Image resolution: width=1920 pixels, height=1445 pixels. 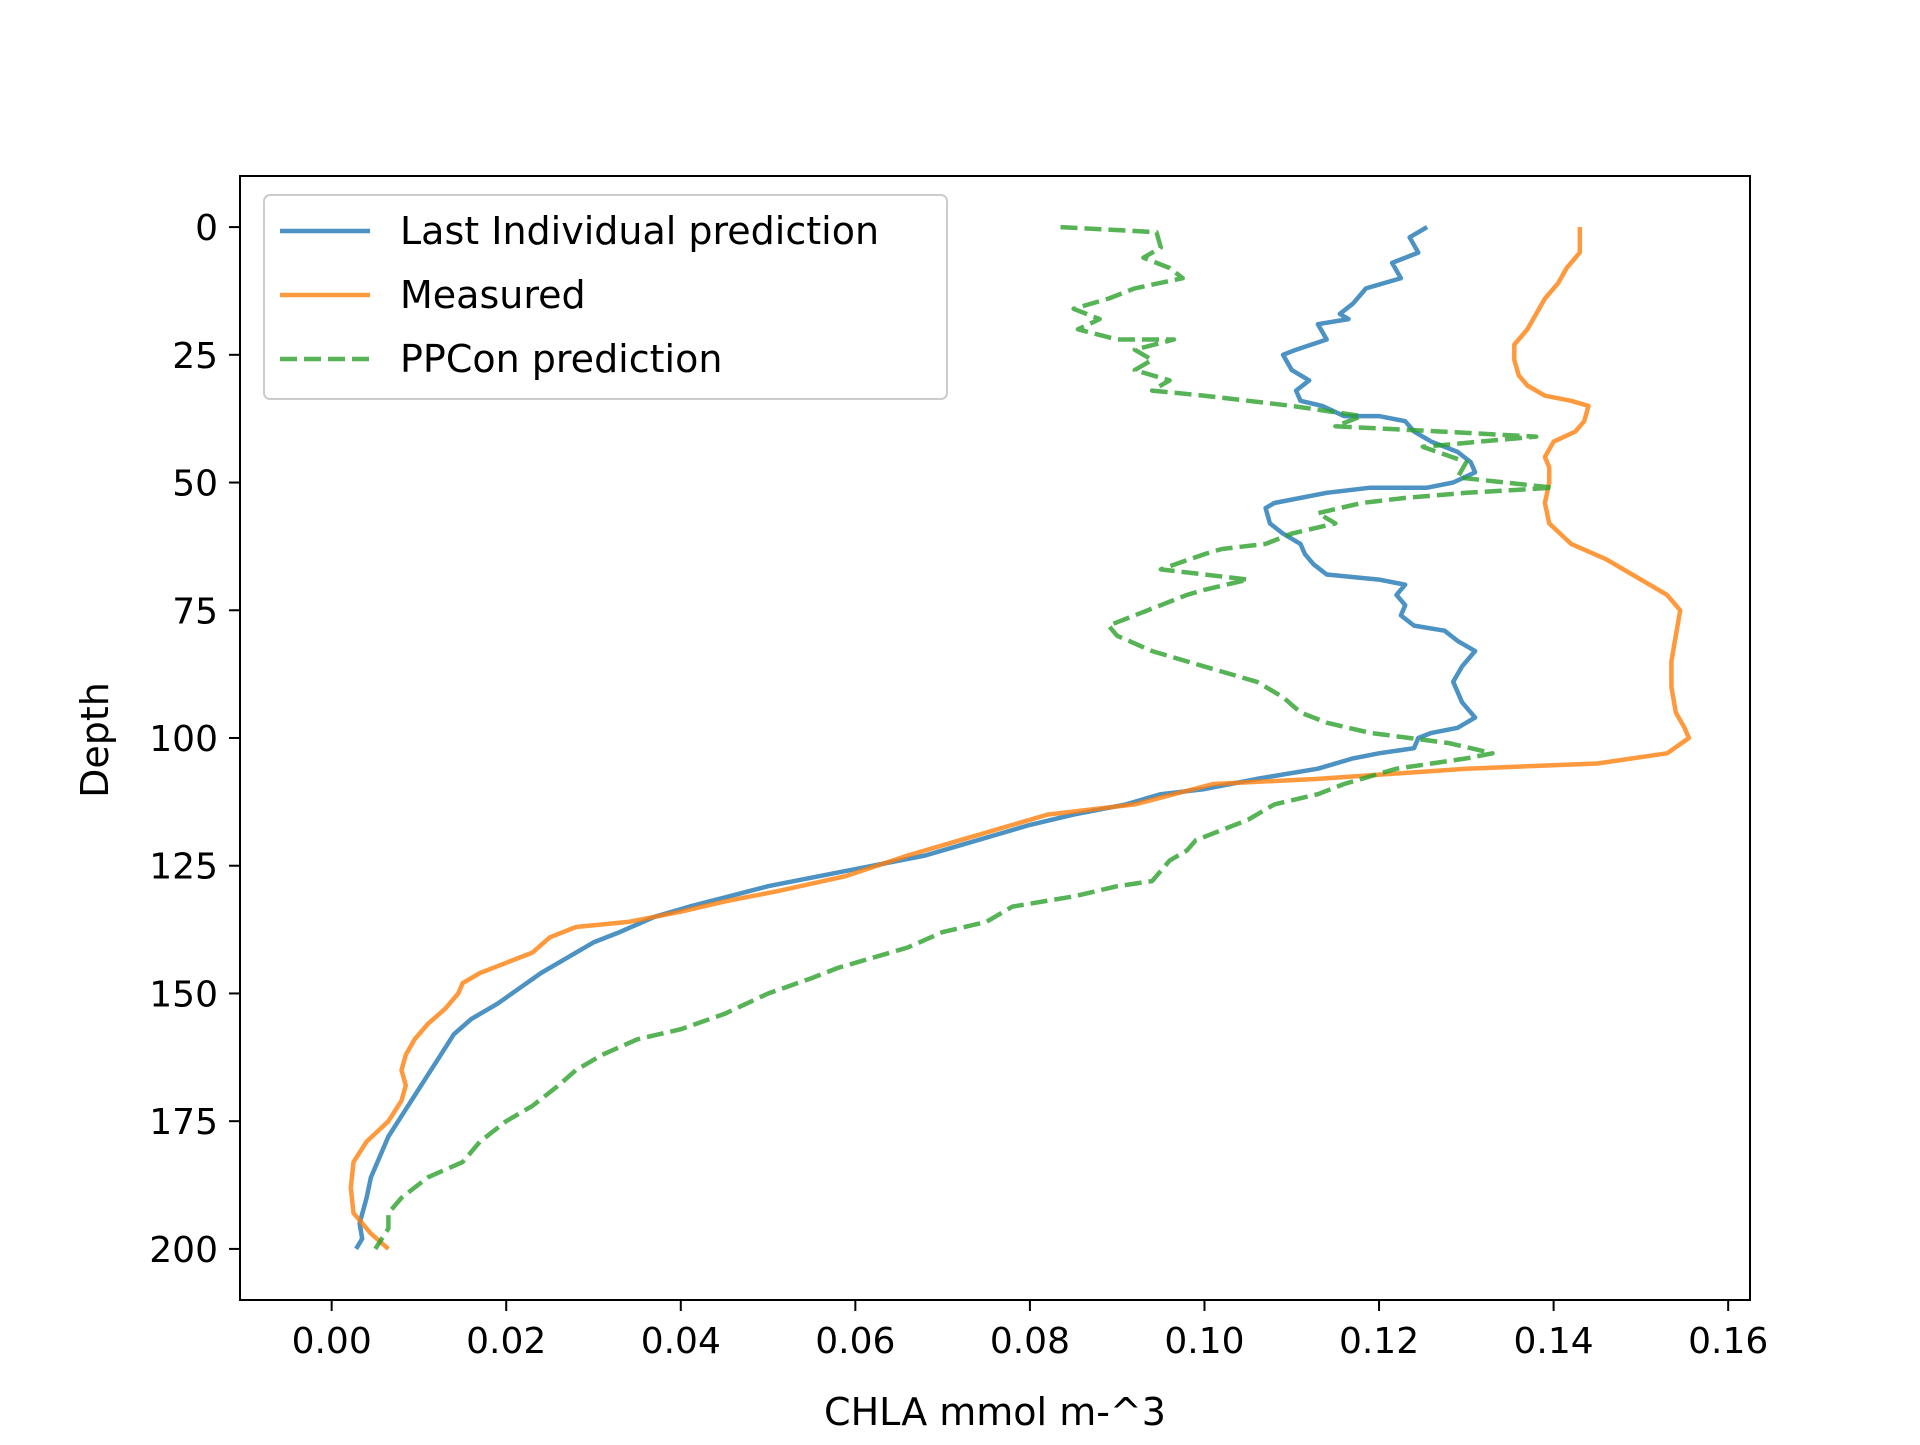 I want to click on y-tick-label: 125, so click(x=183, y=867).